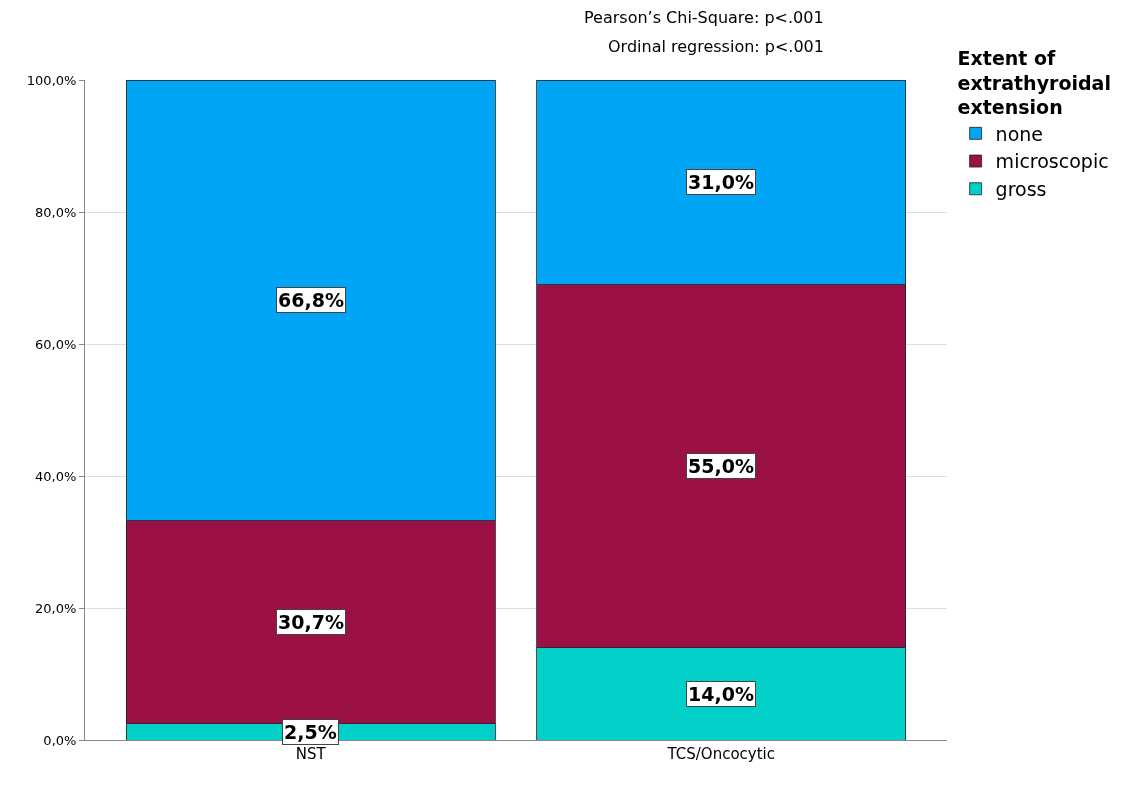 The image size is (1137, 798). What do you see at coordinates (60, 740) in the screenshot?
I see `y-tick-label: 0,0%` at bounding box center [60, 740].